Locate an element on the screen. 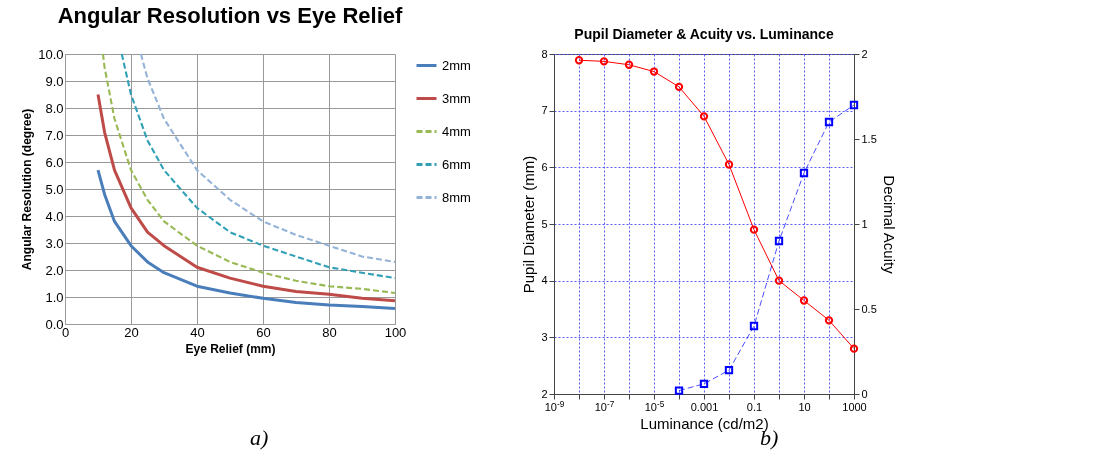 The width and height of the screenshot is (1118, 464). y2-tick-label: 1 is located at coordinates (864, 223).